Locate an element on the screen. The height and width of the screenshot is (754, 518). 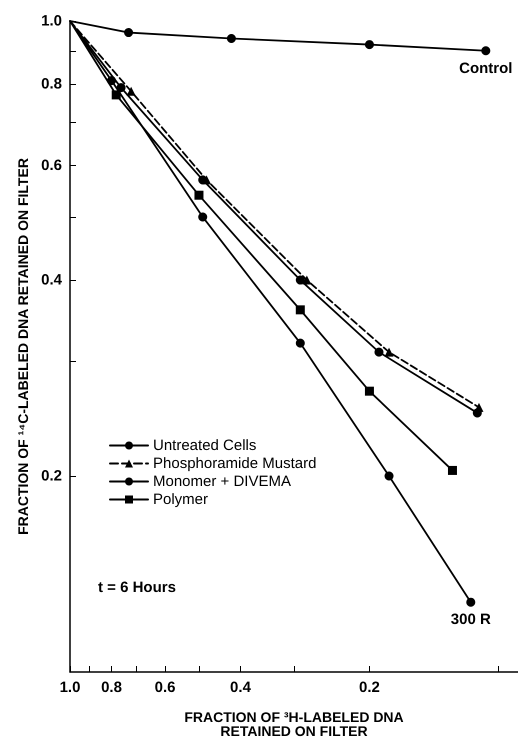
x-tick-label: 0.2 is located at coordinates (369, 687).